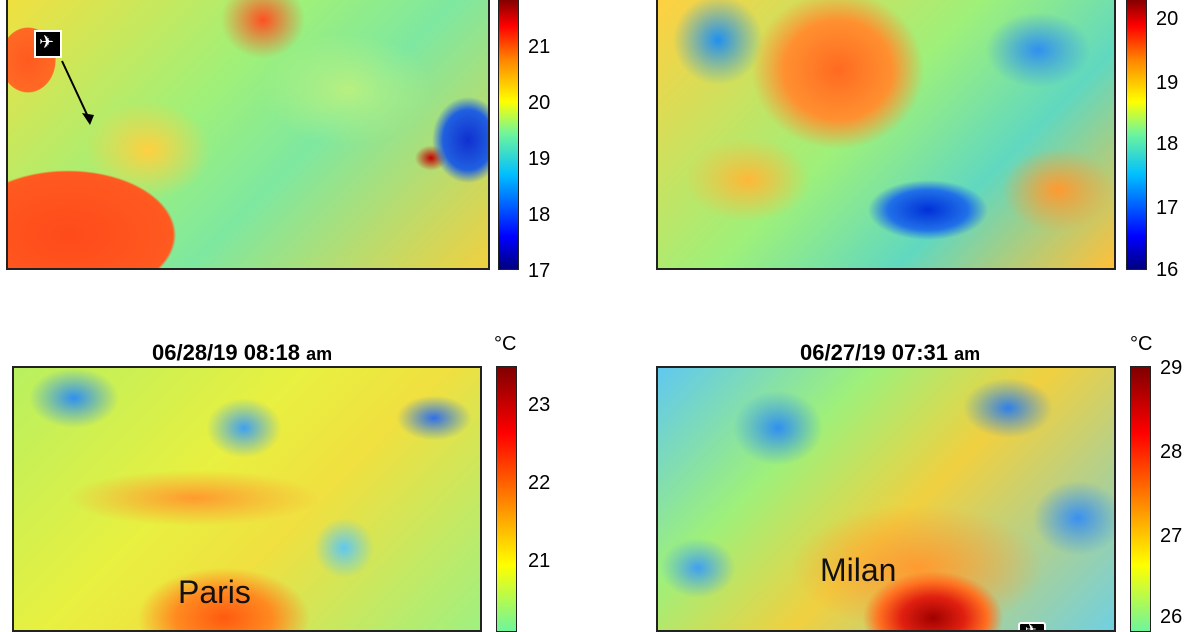 This screenshot has height=632, width=1200. What do you see at coordinates (539, 405) in the screenshot?
I see `tick-label: 23` at bounding box center [539, 405].